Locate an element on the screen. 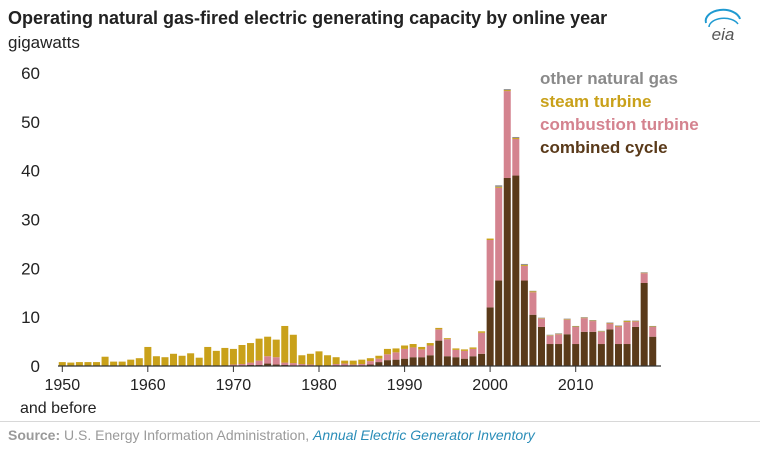 The image size is (760, 451). legend-item-combined-cycle: combined cycle is located at coordinates (604, 147).